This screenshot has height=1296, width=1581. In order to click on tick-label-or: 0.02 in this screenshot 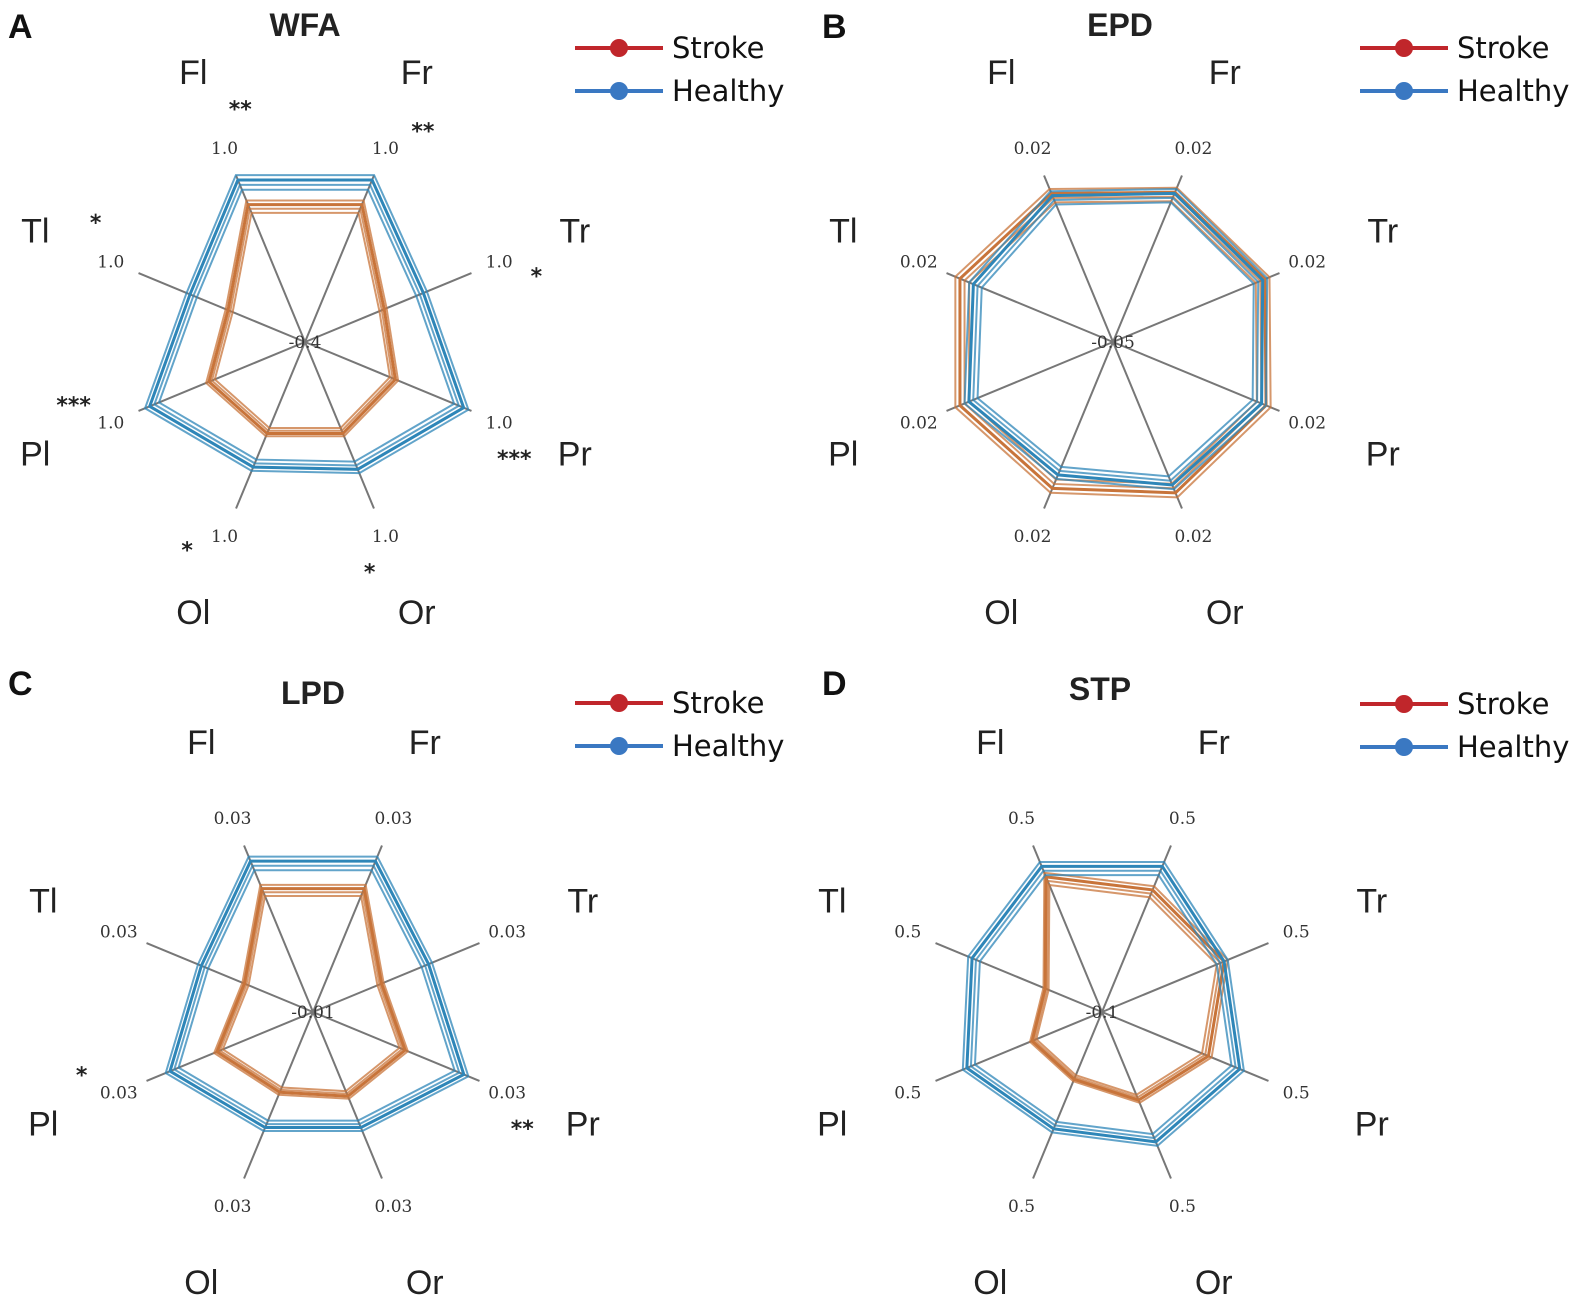, I will do `click(1194, 537)`.